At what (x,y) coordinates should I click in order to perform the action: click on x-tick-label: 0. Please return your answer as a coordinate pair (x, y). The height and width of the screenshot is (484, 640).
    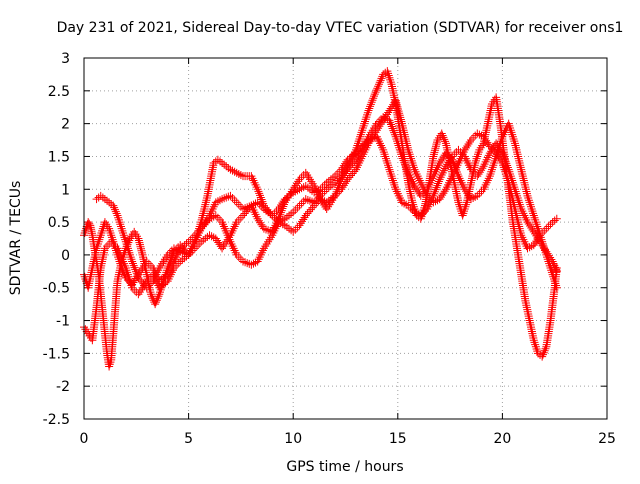
    Looking at the image, I should click on (84, 439).